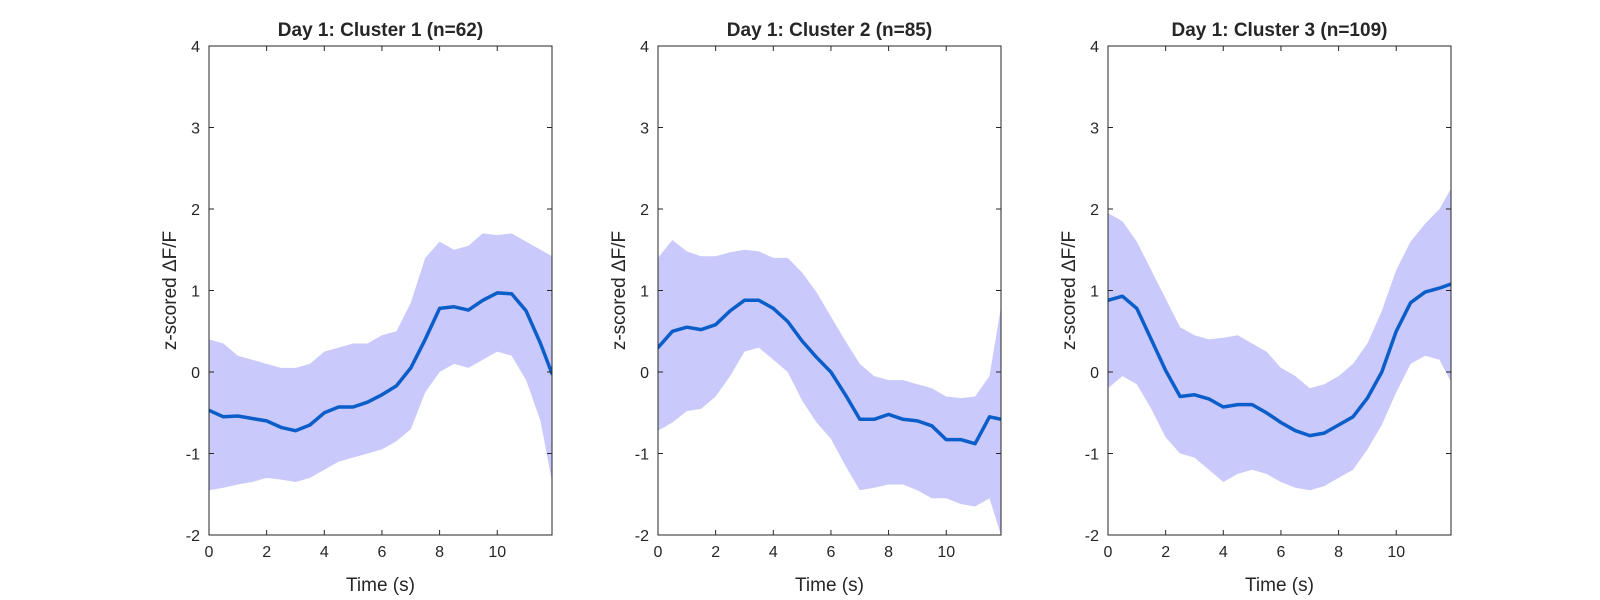 This screenshot has height=600, width=1600. I want to click on chart-title: Day 1: Cluster 2 (n=85), so click(829, 30).